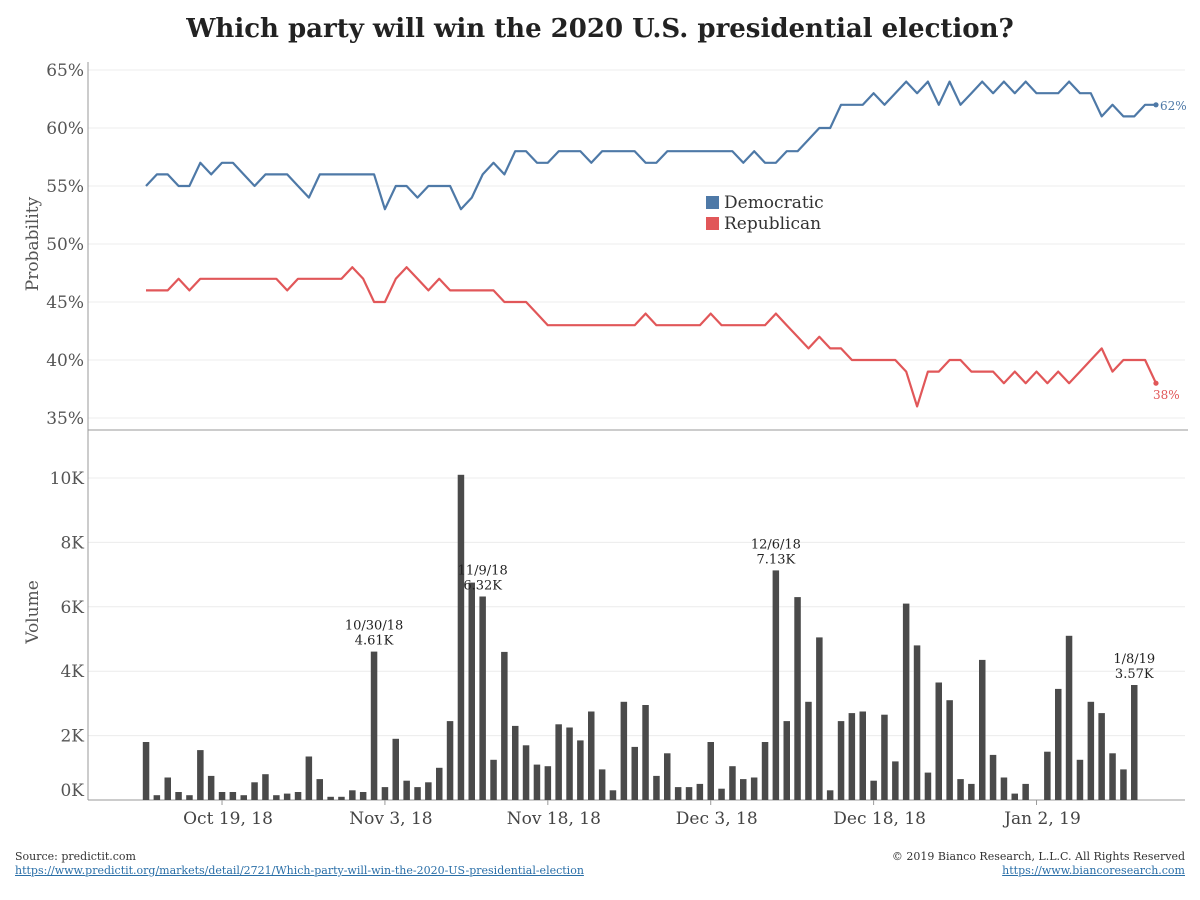  I want to click on prob-tick-label: 40%, so click(65, 361).